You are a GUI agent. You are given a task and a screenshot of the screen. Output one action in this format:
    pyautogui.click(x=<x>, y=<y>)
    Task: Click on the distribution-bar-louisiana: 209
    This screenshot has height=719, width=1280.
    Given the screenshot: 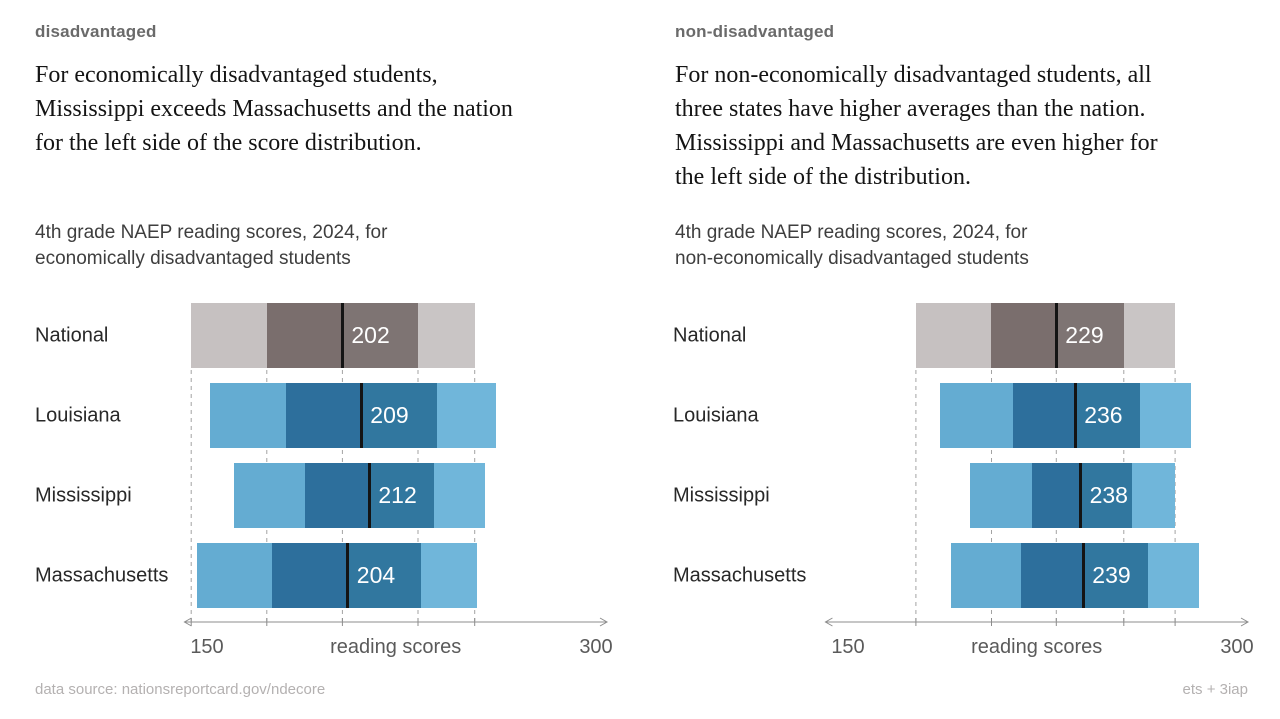 What is the action you would take?
    pyautogui.click(x=353, y=415)
    